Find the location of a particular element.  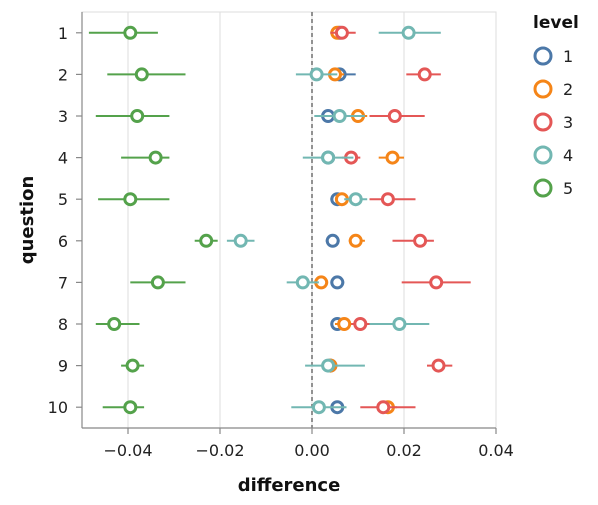

legend-label-4: 4 is located at coordinates (568, 155).